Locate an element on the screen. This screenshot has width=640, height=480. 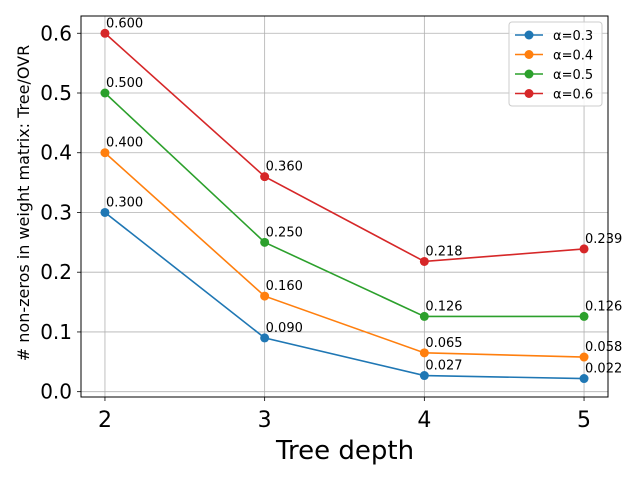
data-label: 0.239 is located at coordinates (603, 239).